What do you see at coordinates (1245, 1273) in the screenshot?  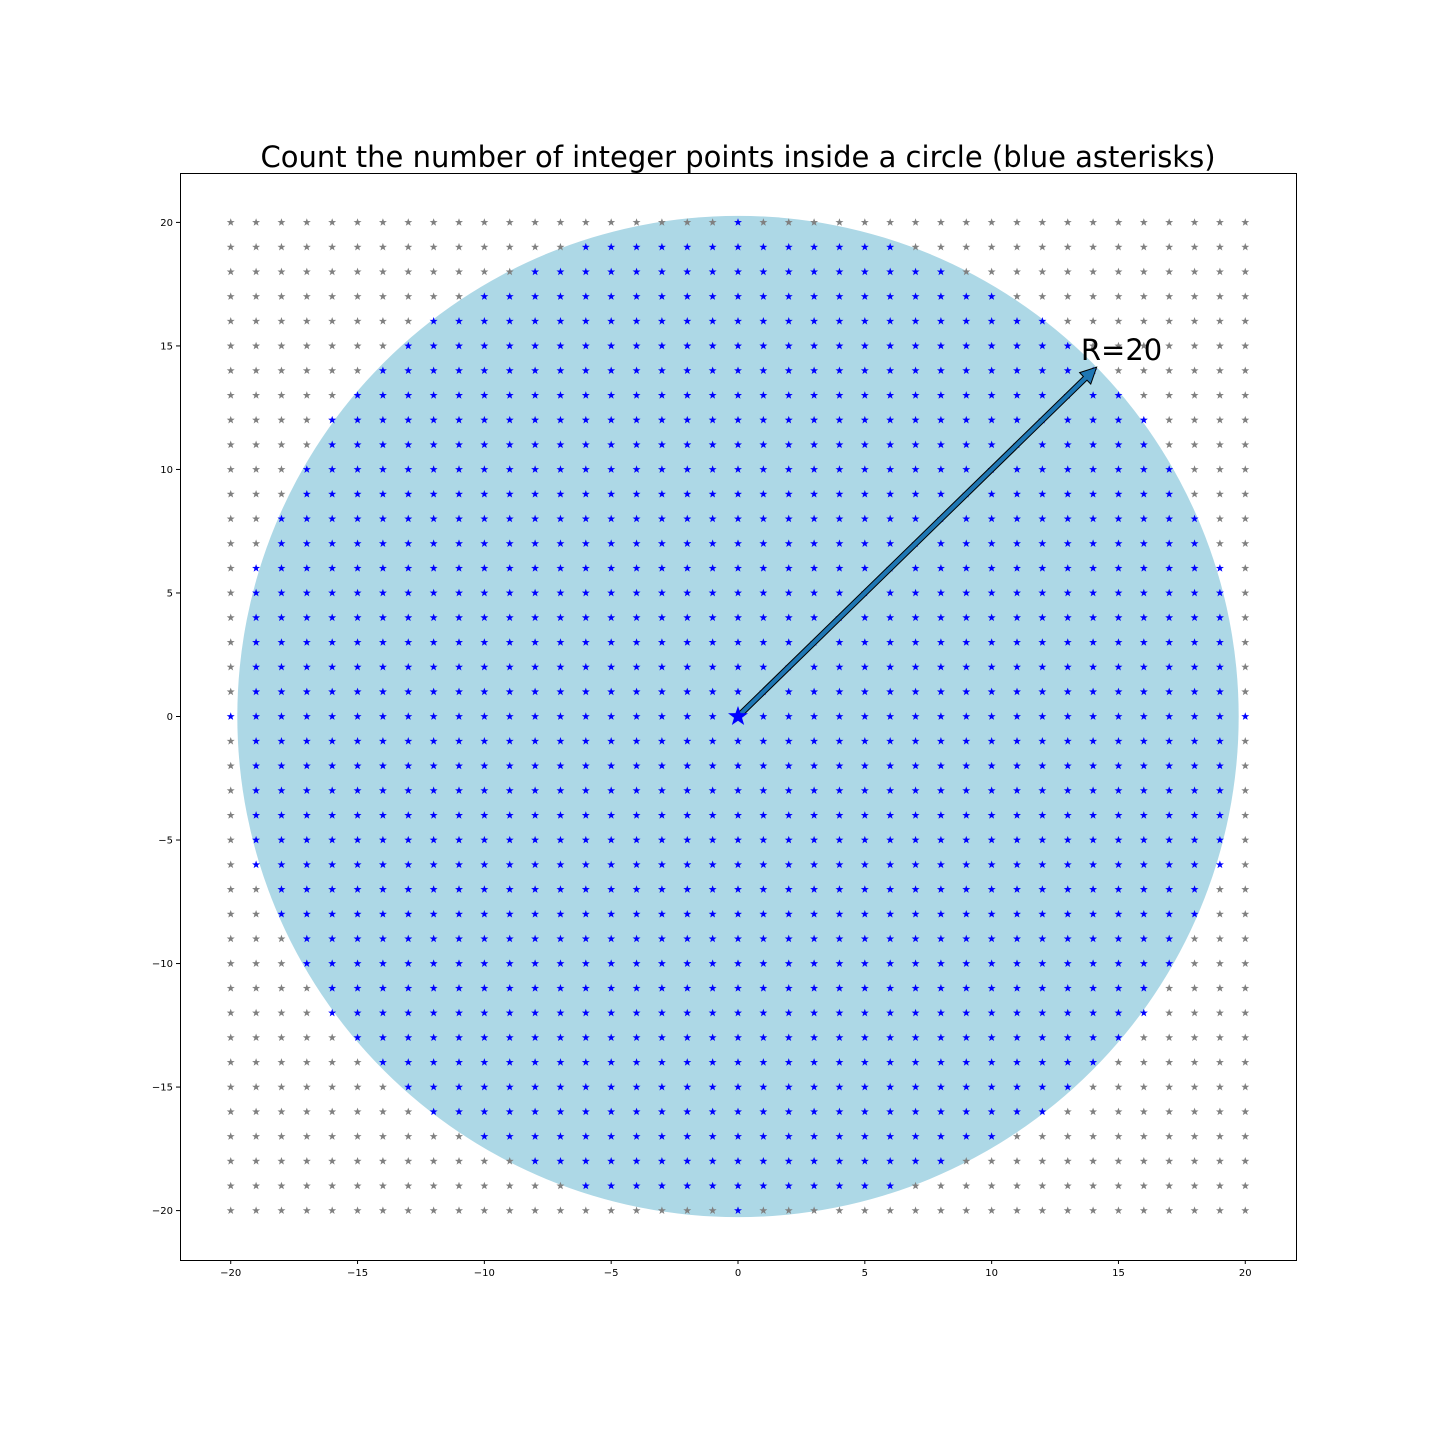 I see `x-tick-label: 20` at bounding box center [1245, 1273].